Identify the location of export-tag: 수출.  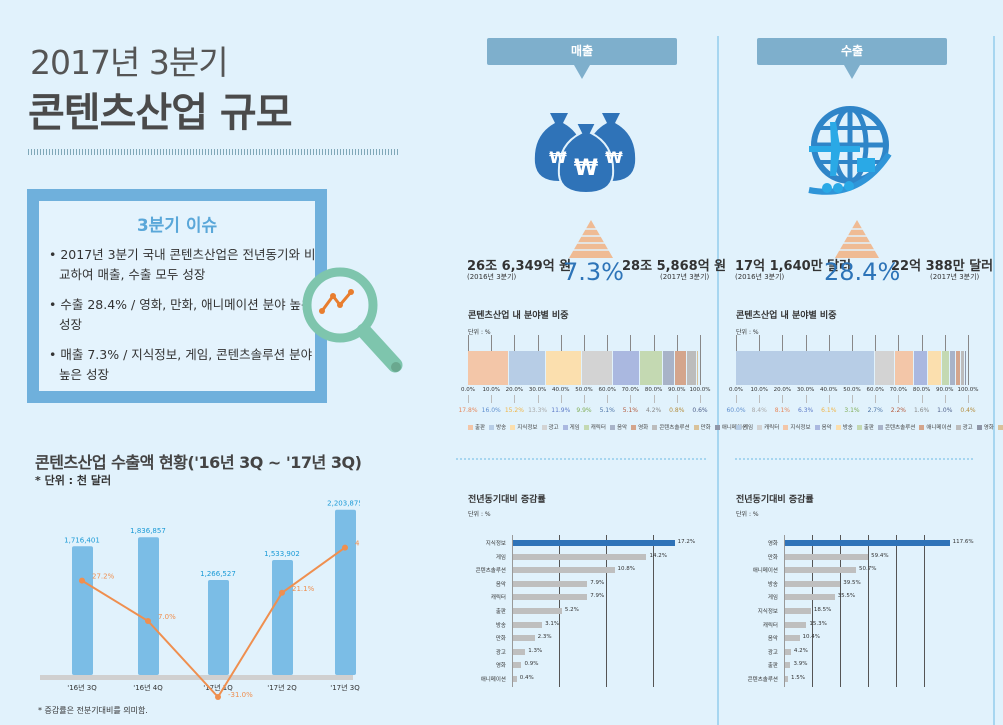
(852, 58).